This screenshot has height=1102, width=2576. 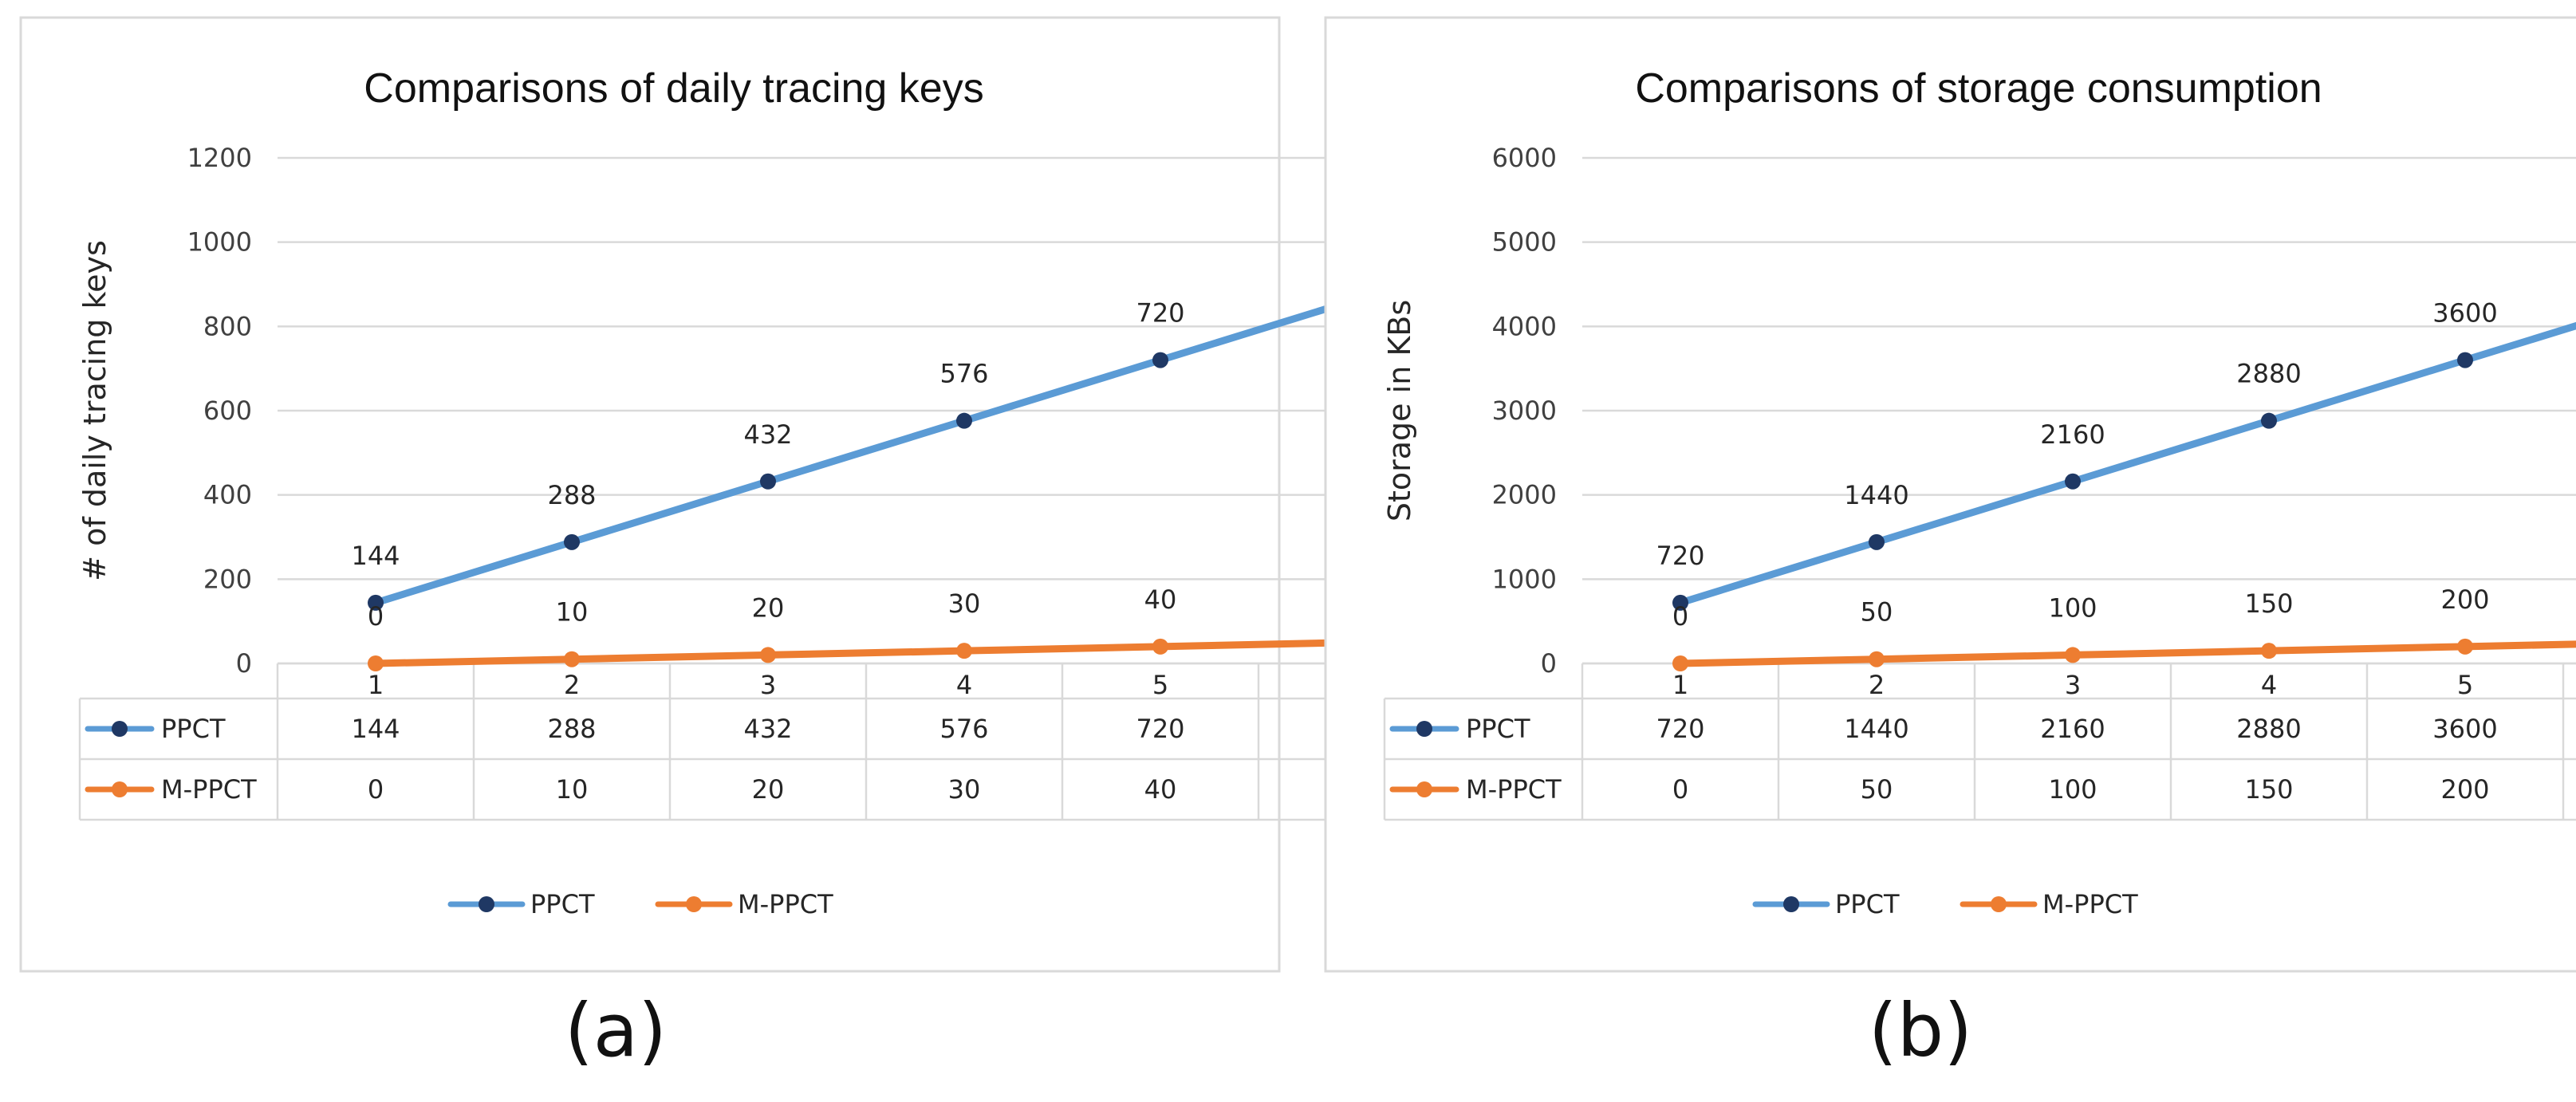 I want to click on data-label: 432, so click(x=767, y=435).